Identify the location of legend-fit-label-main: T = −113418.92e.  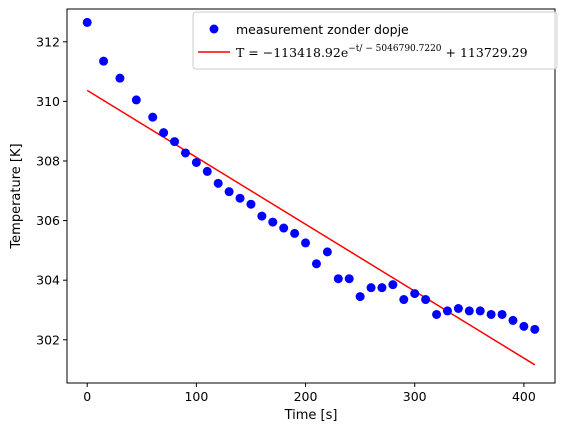
(292, 52).